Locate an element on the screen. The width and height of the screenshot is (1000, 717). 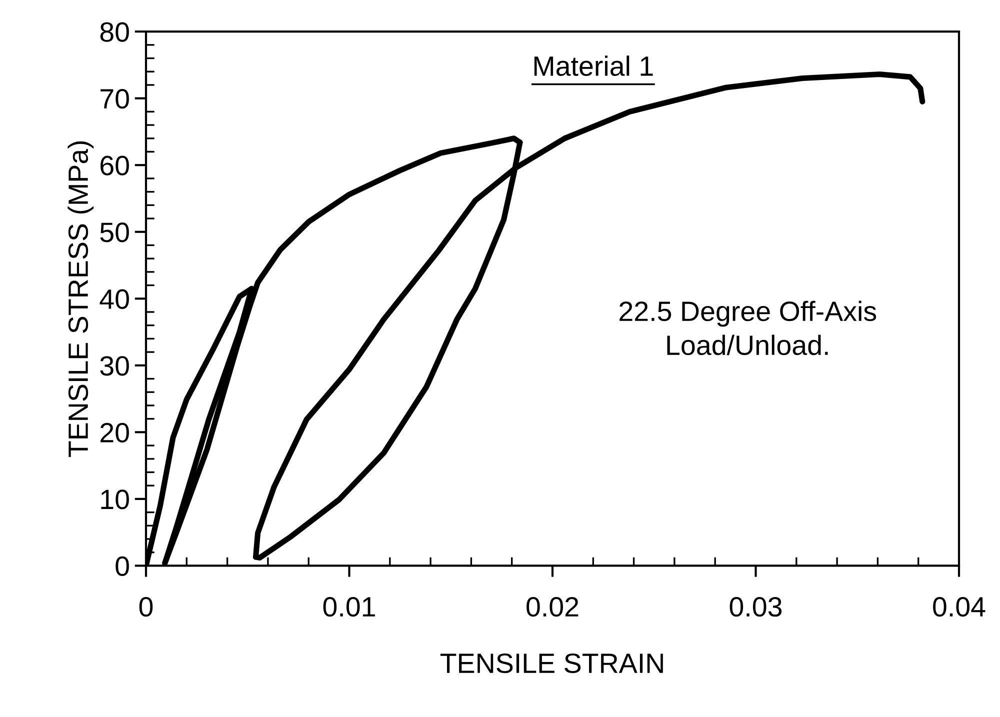
y-tick-label: 80 is located at coordinates (114, 32).